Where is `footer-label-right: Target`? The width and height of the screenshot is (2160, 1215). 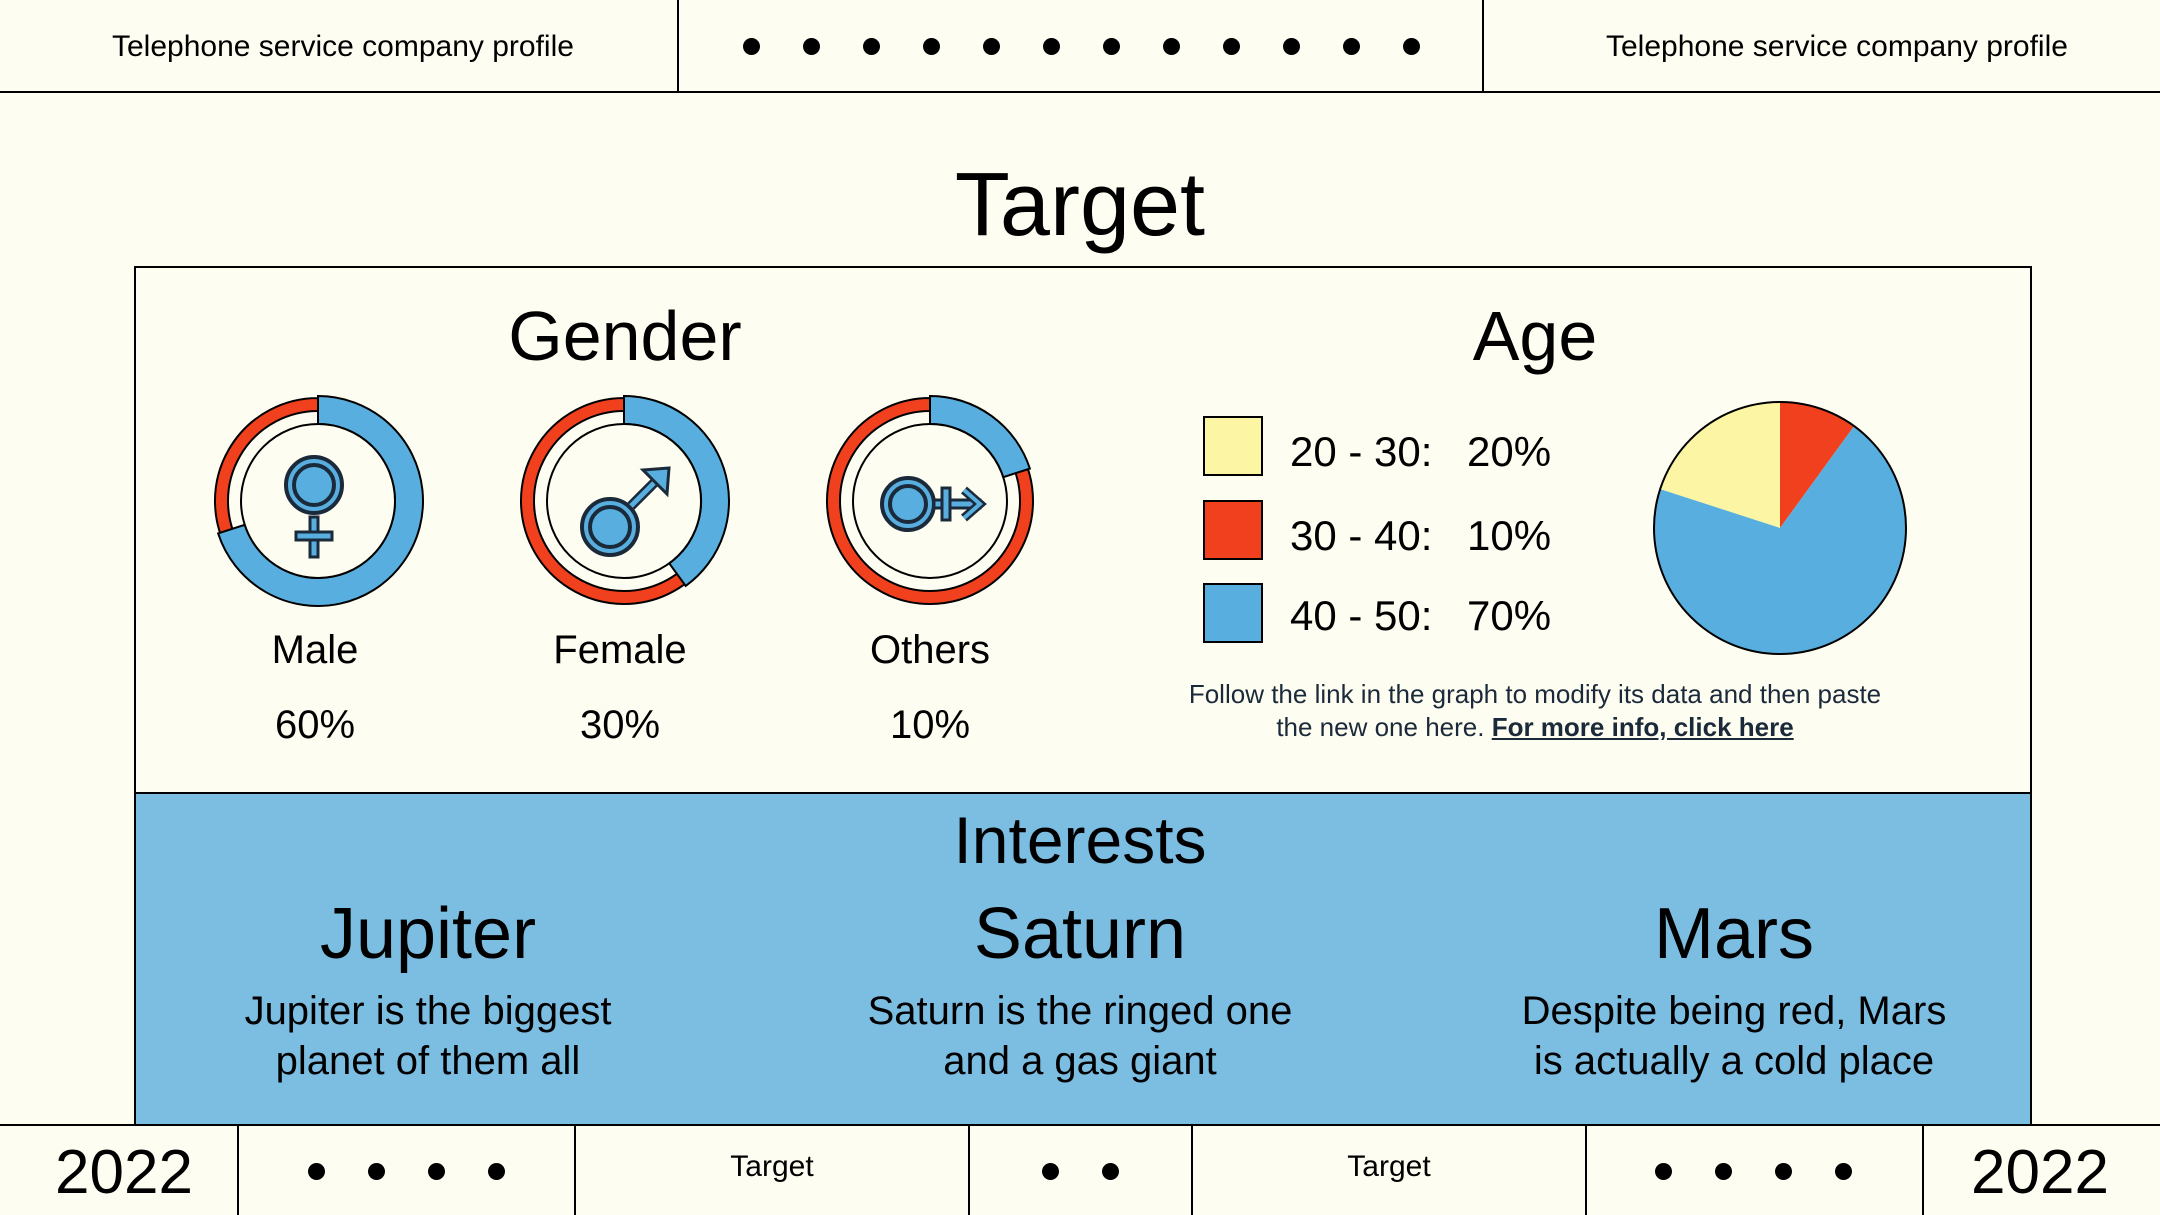
footer-label-right: Target is located at coordinates (1389, 1166).